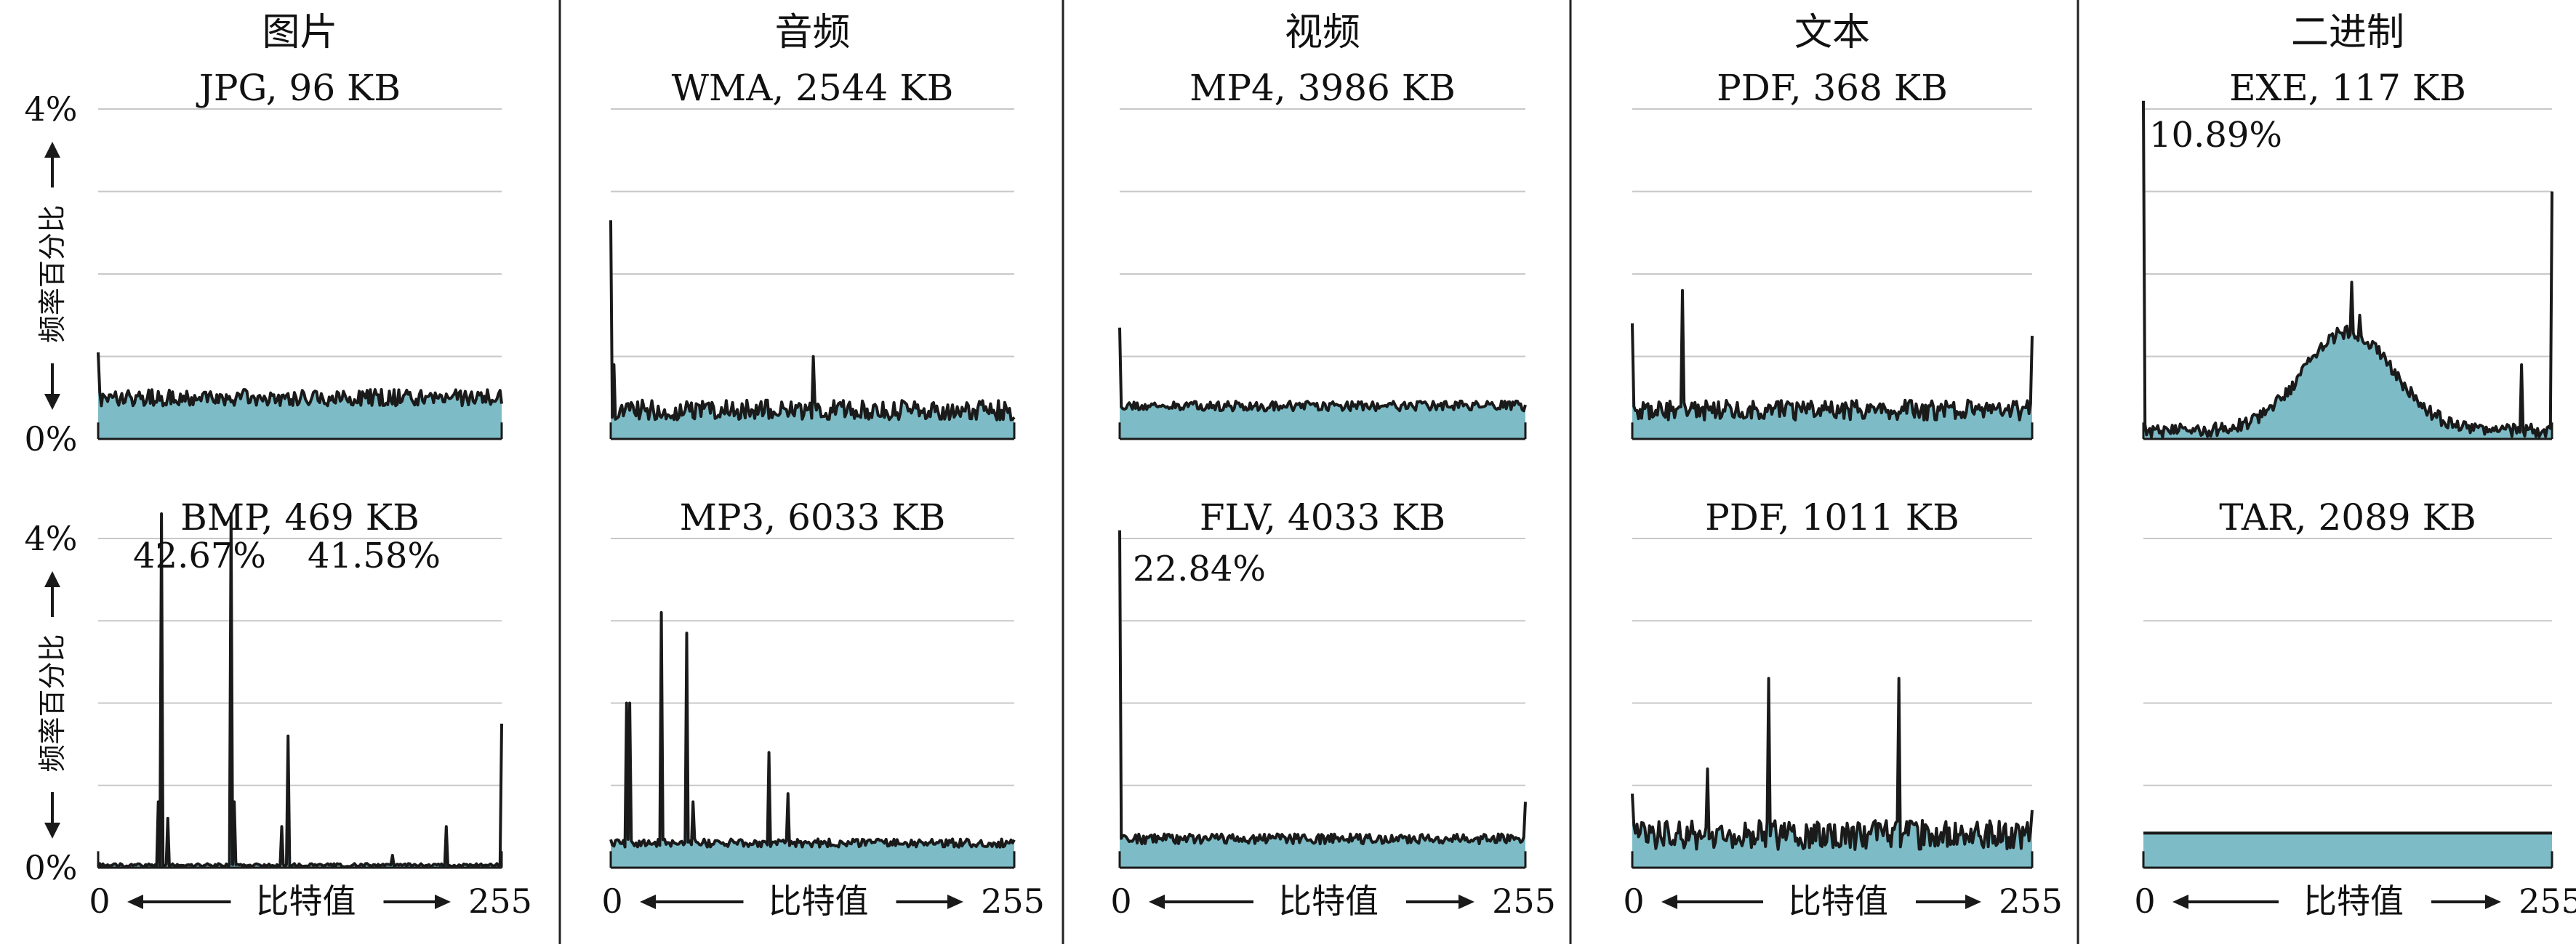  What do you see at coordinates (1322, 517) in the screenshot?
I see `chart-title: FLV, 4033 KB` at bounding box center [1322, 517].